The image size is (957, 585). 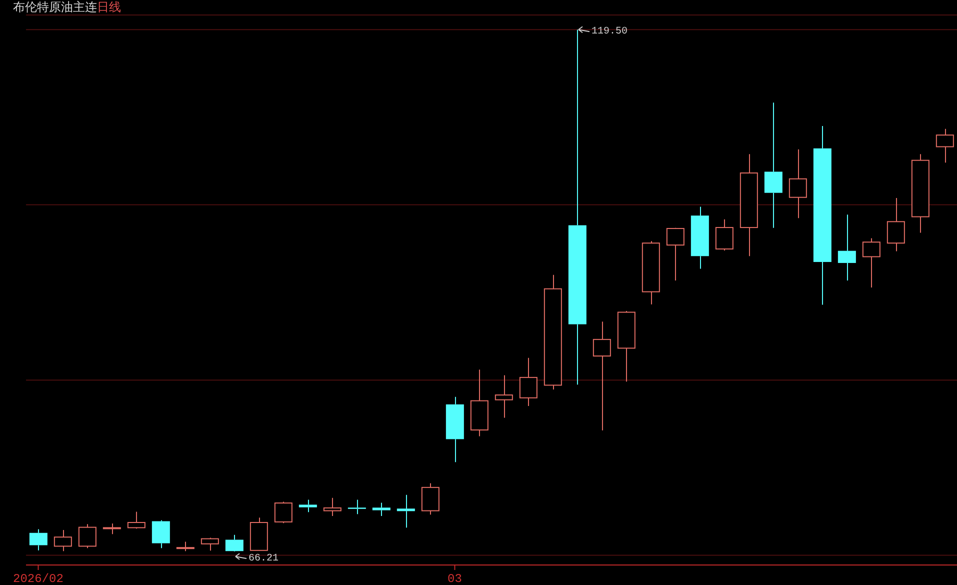 What do you see at coordinates (109, 7) in the screenshot?
I see `chart-subtitle: 日线` at bounding box center [109, 7].